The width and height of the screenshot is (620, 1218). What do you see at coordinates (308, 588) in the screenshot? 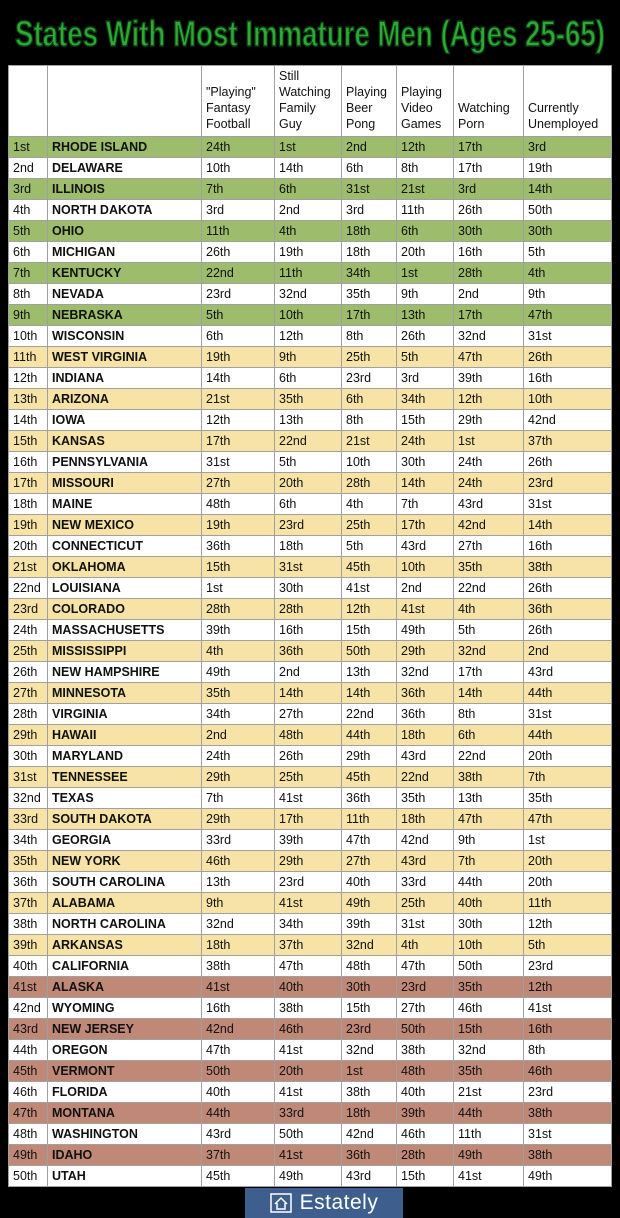
I see `table-cell: 30th` at bounding box center [308, 588].